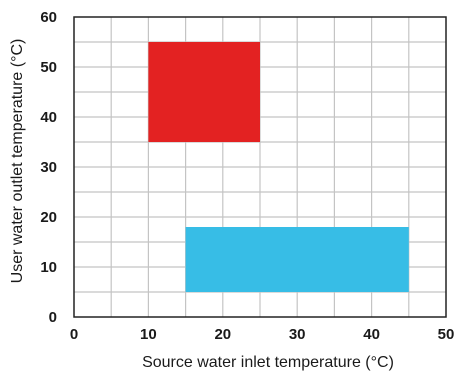  I want to click on y-axis-label: User water outlet temperature (°C), so click(17, 161).